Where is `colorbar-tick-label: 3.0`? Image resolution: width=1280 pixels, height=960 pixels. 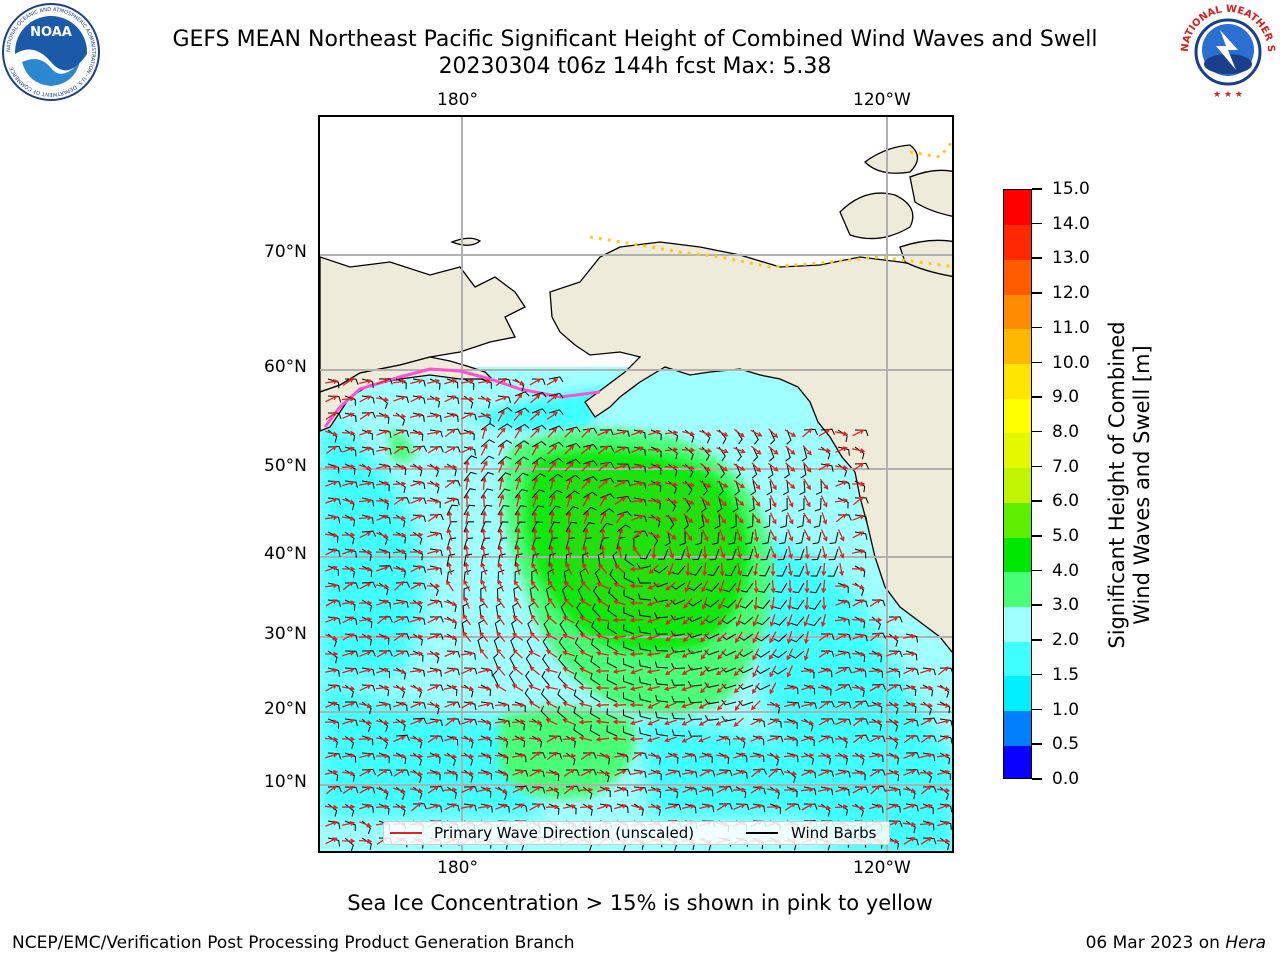 colorbar-tick-label: 3.0 is located at coordinates (1066, 605).